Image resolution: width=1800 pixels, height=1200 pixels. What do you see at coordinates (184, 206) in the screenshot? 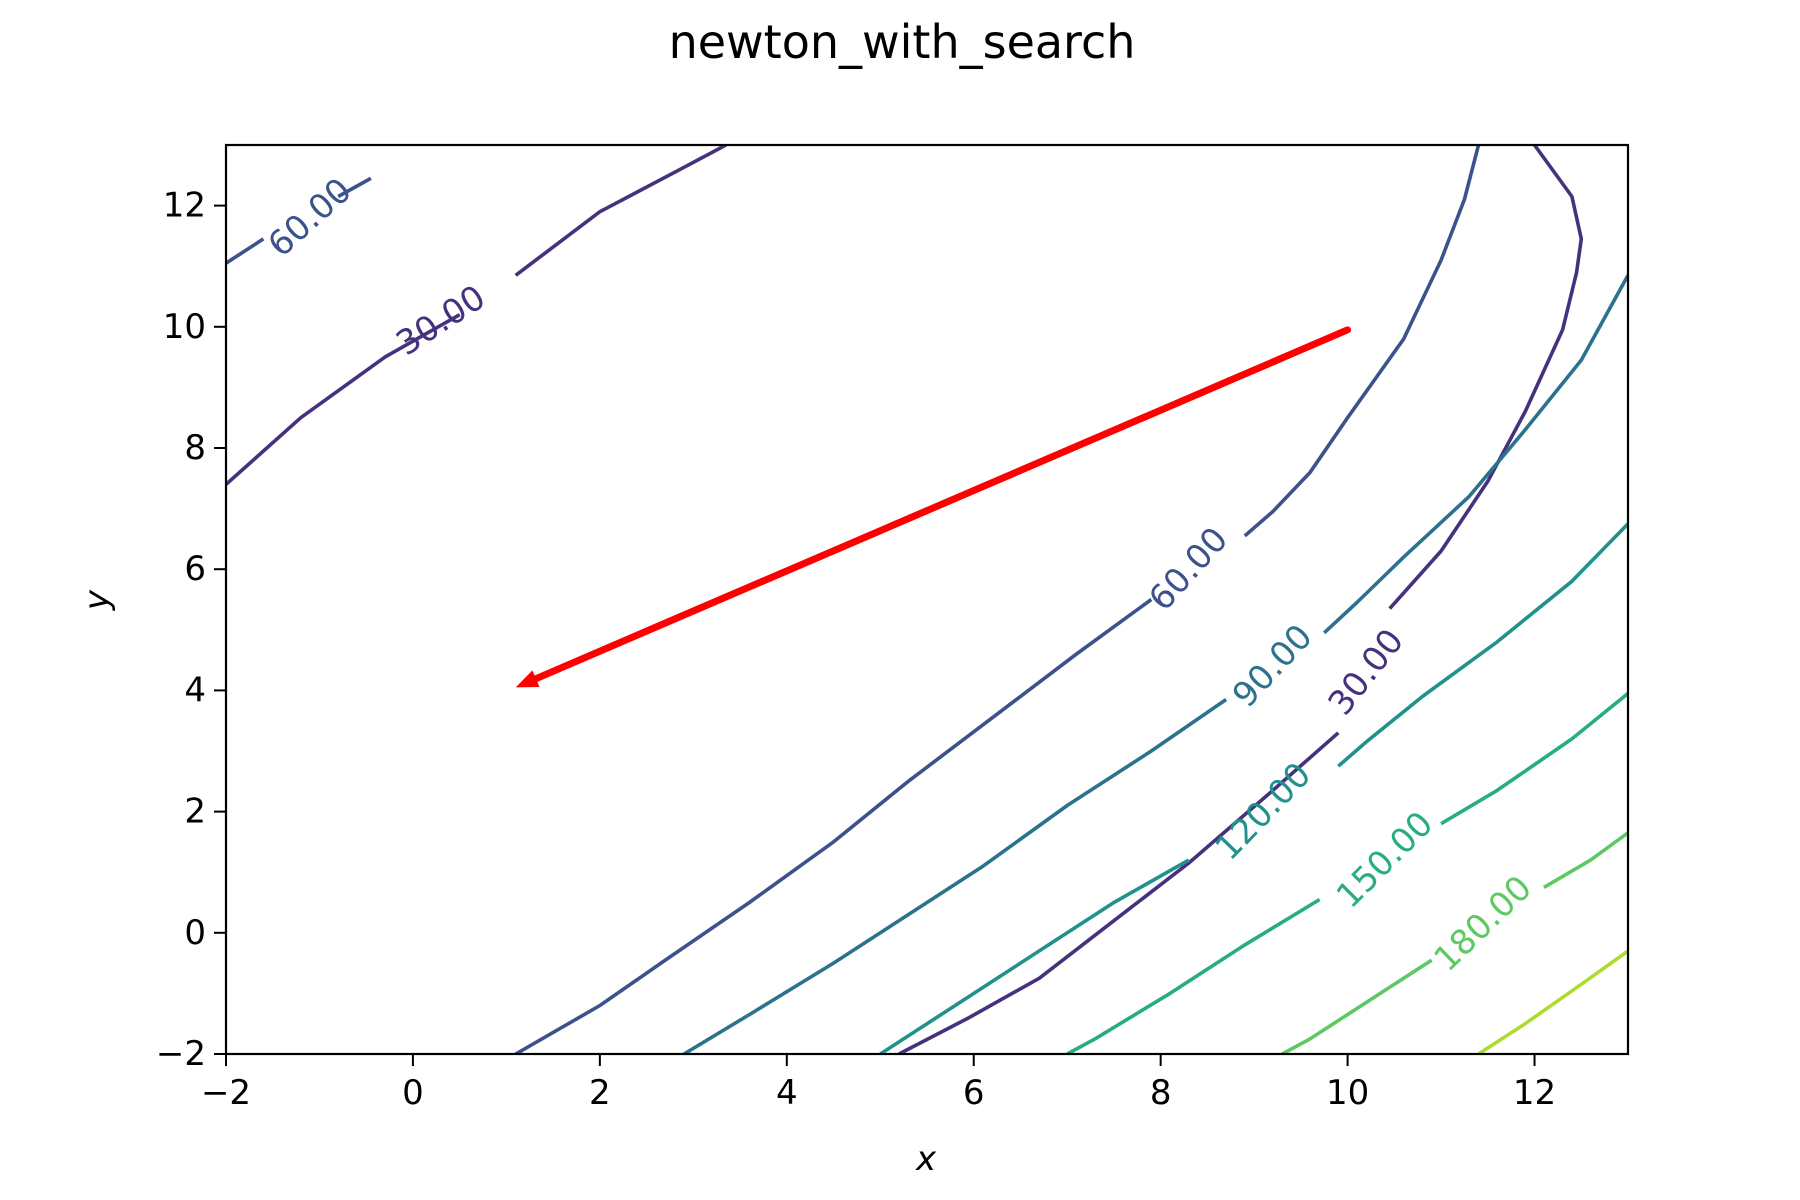
I see `y-tick-label-8: 12` at bounding box center [184, 206].